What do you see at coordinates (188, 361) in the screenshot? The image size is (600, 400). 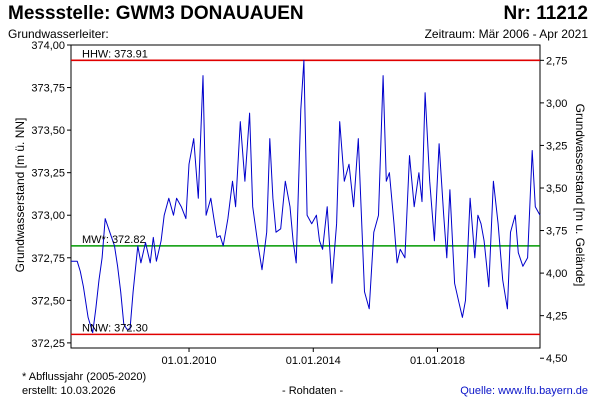 I see `x-tick-label: 01.01.2010` at bounding box center [188, 361].